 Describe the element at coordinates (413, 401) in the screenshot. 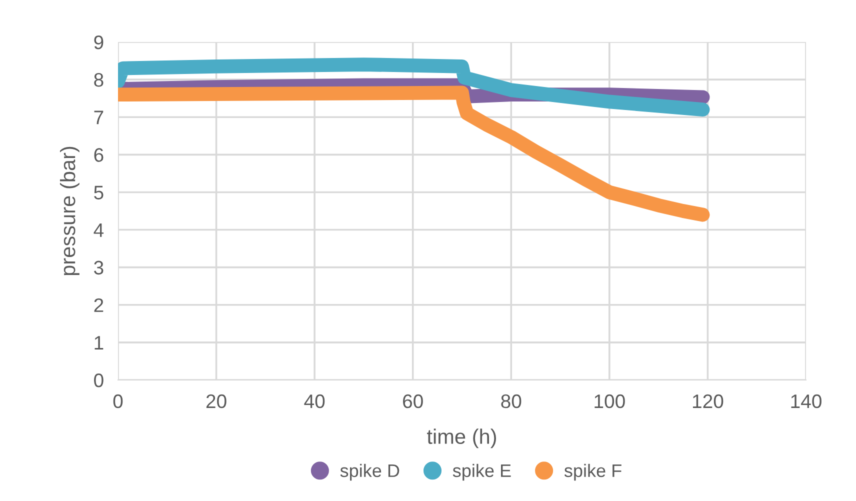

I see `x-tick-label: 60` at that location.